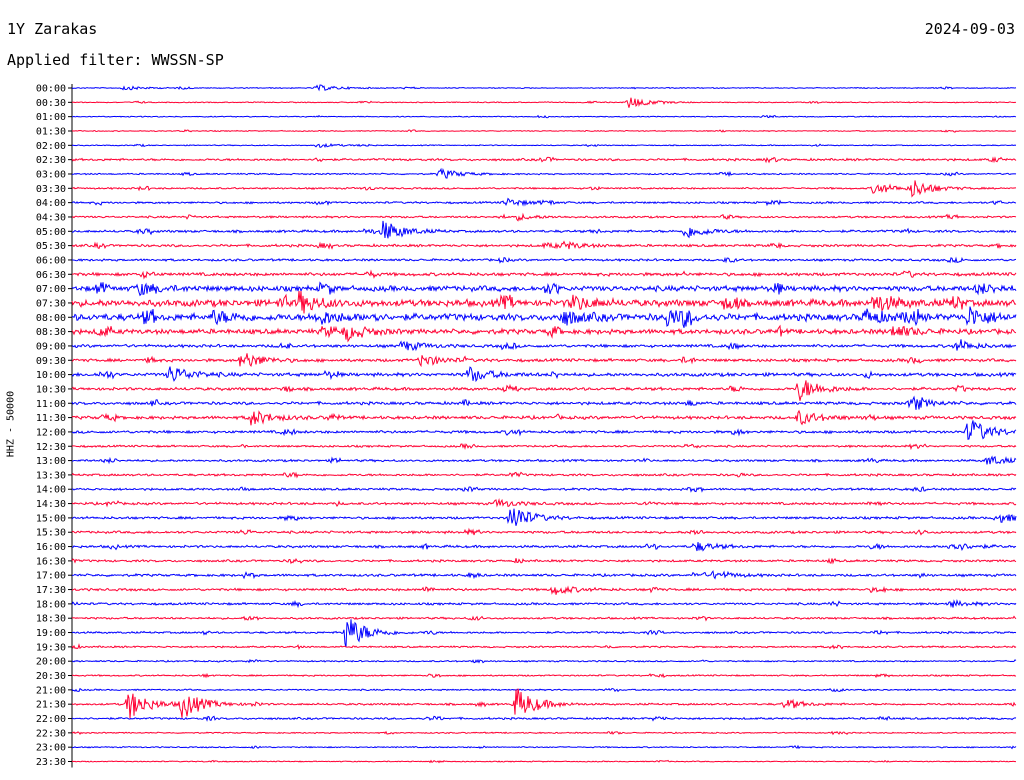 The image size is (1024, 780). I want to click on y-tick-label: 04:00, so click(51, 203).